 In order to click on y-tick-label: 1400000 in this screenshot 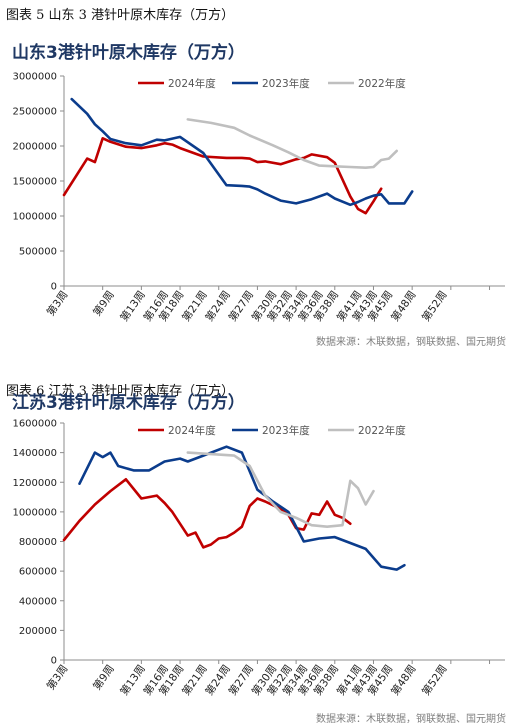, I will do `click(34, 453)`.